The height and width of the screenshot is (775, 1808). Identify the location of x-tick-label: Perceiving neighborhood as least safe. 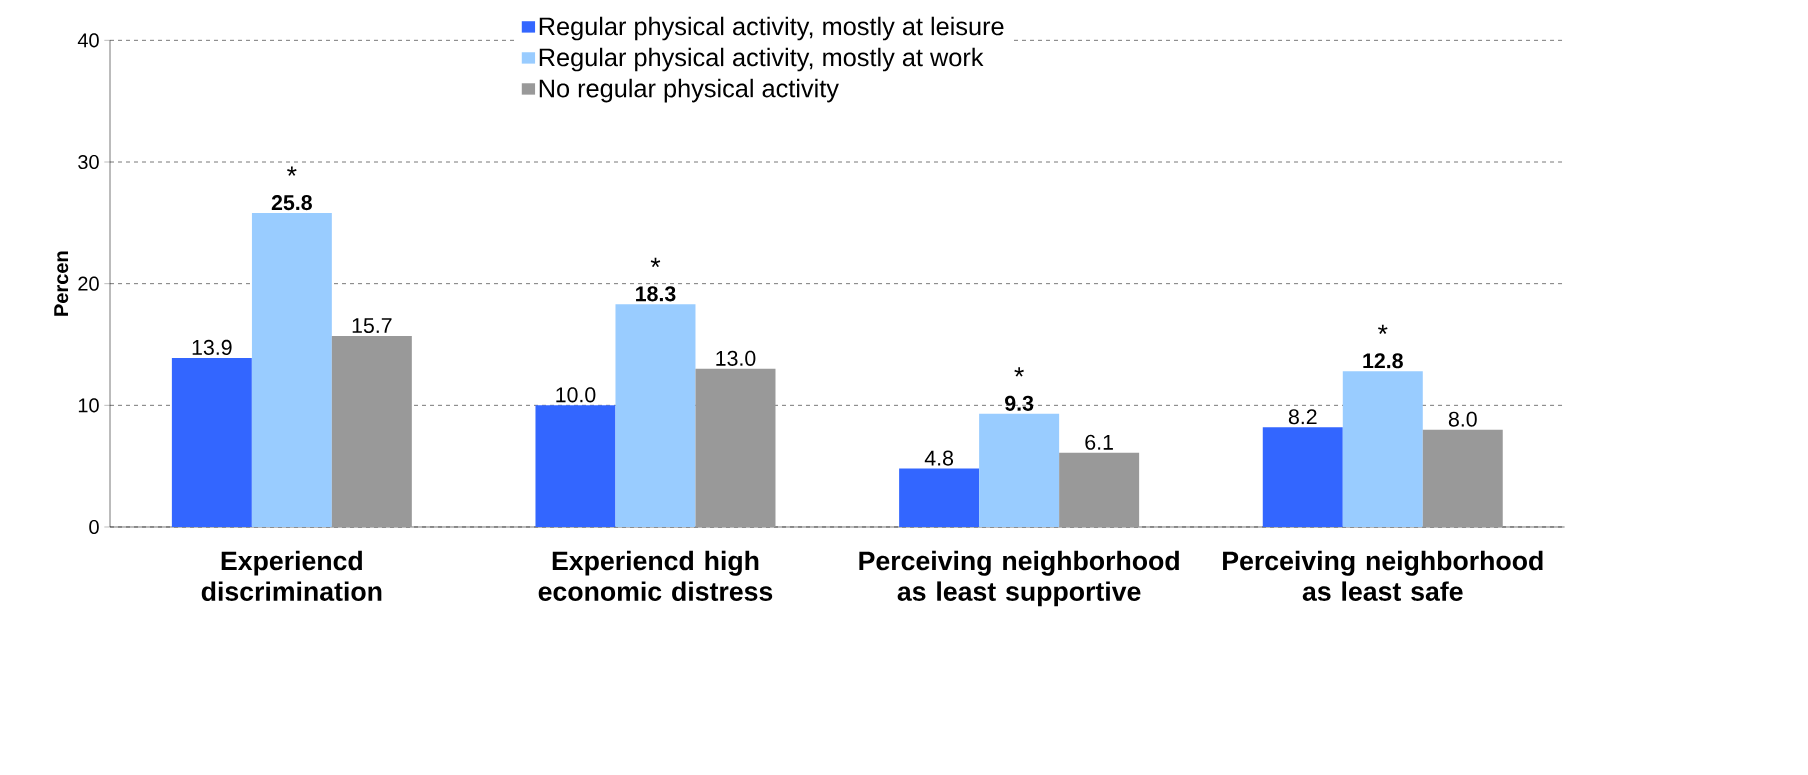
(1383, 575).